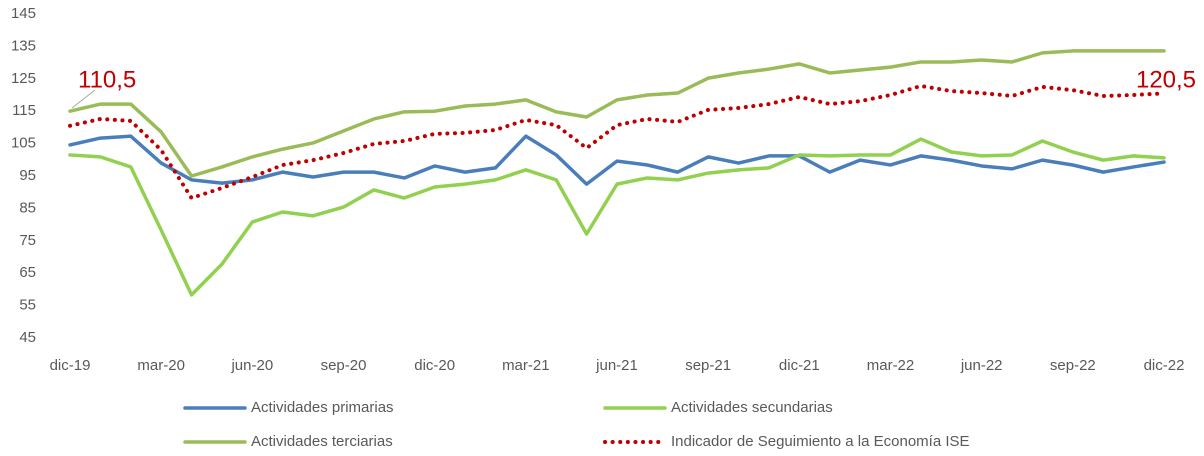 This screenshot has width=1204, height=456. I want to click on x-tick-label: dic-21, so click(799, 365).